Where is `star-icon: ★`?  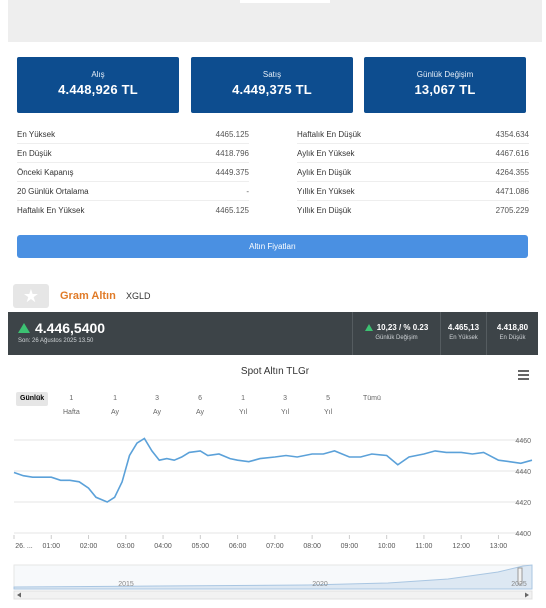
star-icon: ★ is located at coordinates (31, 296).